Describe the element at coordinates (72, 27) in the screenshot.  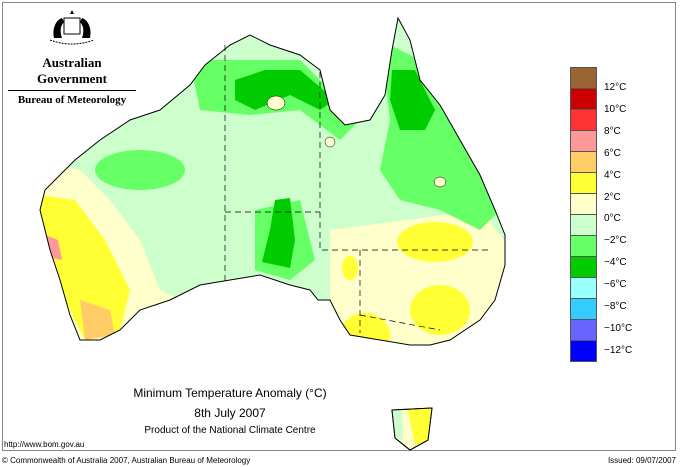
I see `coat-of-arms-icon` at that location.